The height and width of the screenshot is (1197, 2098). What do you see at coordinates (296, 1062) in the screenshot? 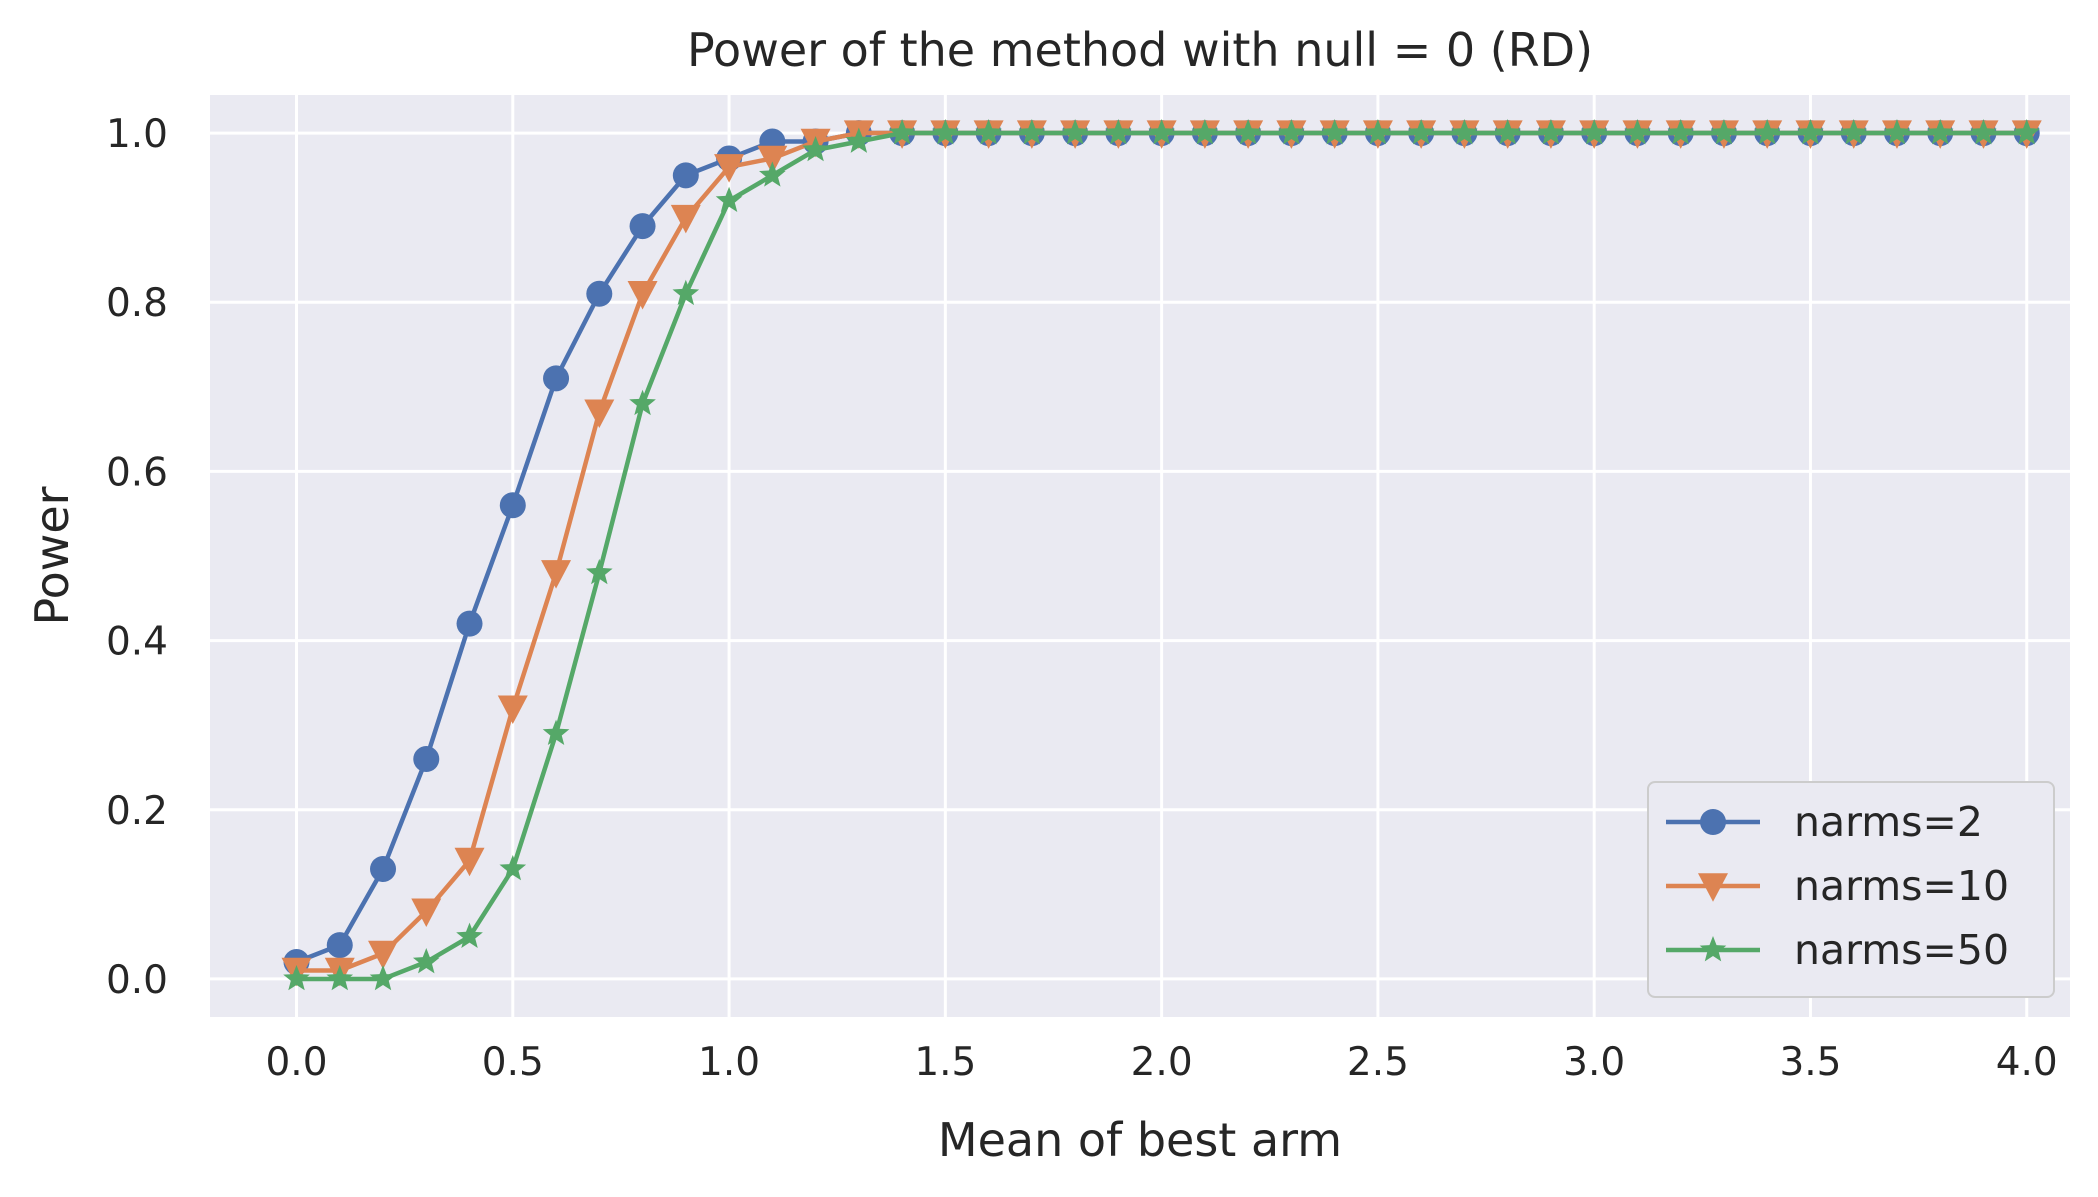
I see `x-tick-label: 0.0` at bounding box center [296, 1062].